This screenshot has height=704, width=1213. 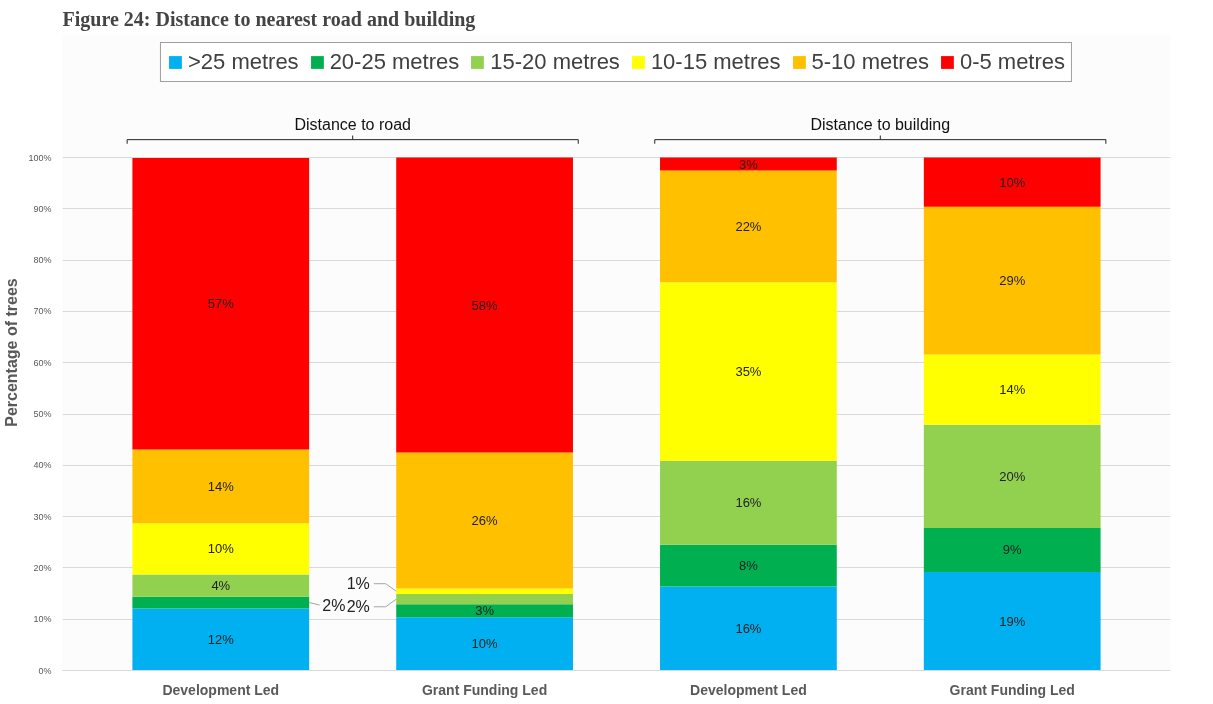 What do you see at coordinates (1012, 62) in the screenshot?
I see `legend-label: 0-5 metres` at bounding box center [1012, 62].